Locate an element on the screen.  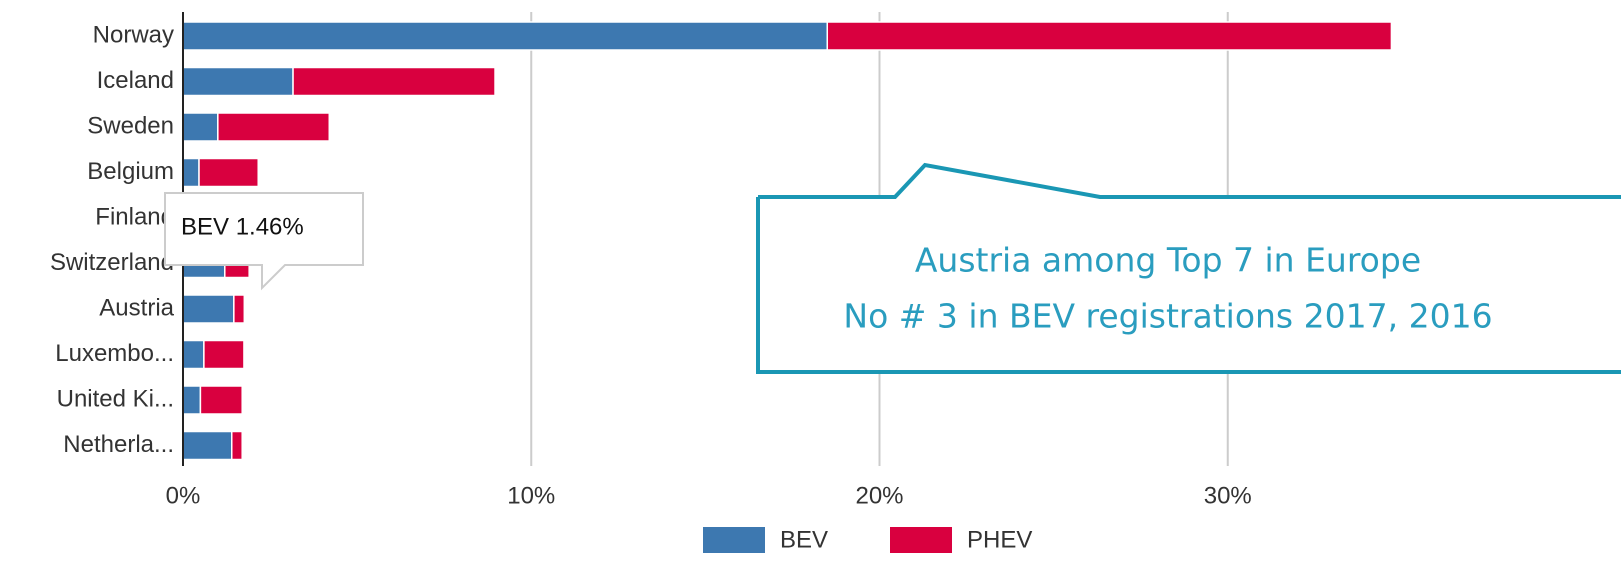
tooltip-text: BEV 1.46% is located at coordinates (242, 226).